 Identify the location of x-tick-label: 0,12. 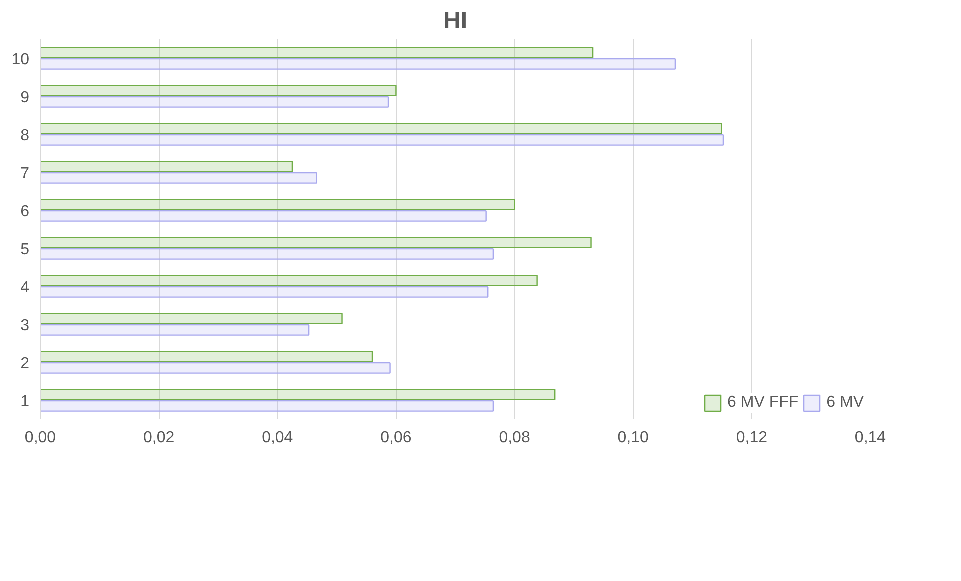
(752, 438).